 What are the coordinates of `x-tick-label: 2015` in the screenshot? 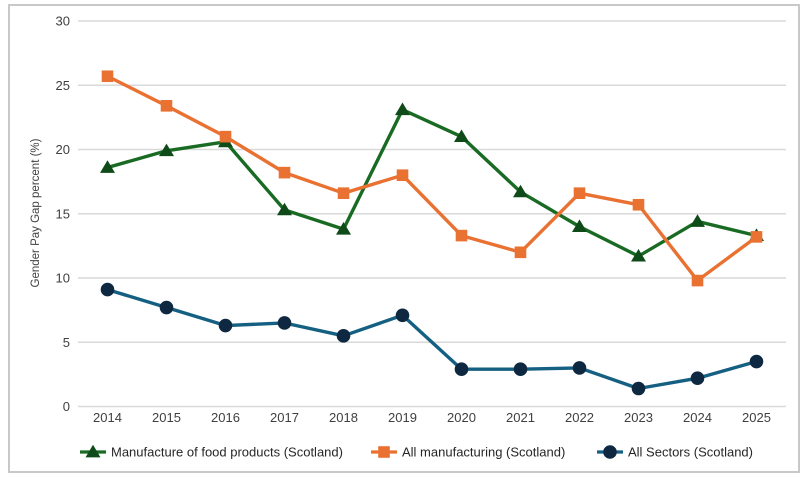 It's located at (166, 417).